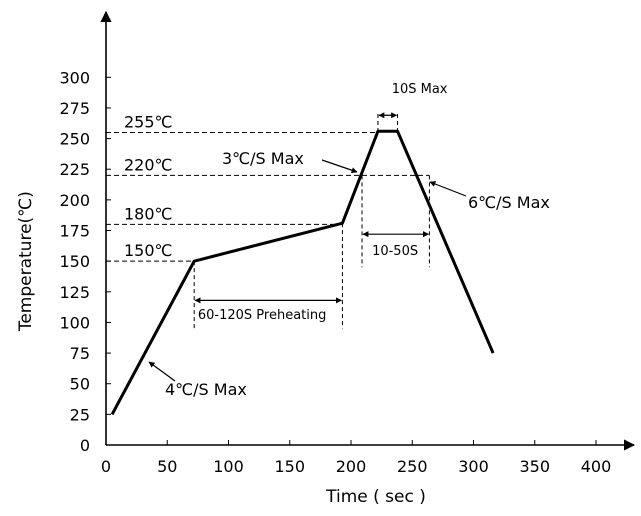  What do you see at coordinates (148, 121) in the screenshot?
I see `reference-line-label: 255℃` at bounding box center [148, 121].